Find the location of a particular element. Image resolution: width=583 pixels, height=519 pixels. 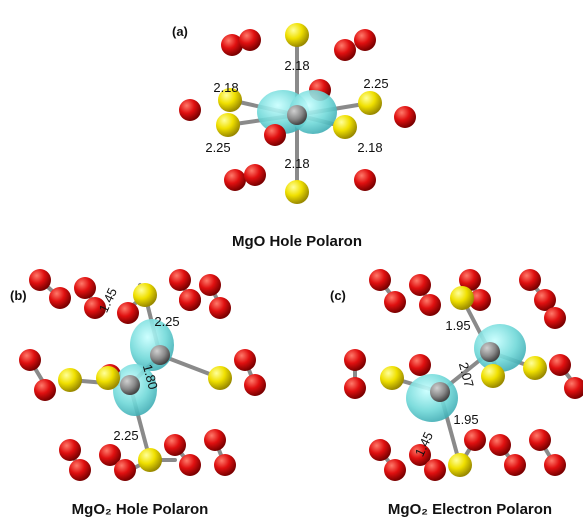

bond-label: 1.80 is located at coordinates (150, 377).